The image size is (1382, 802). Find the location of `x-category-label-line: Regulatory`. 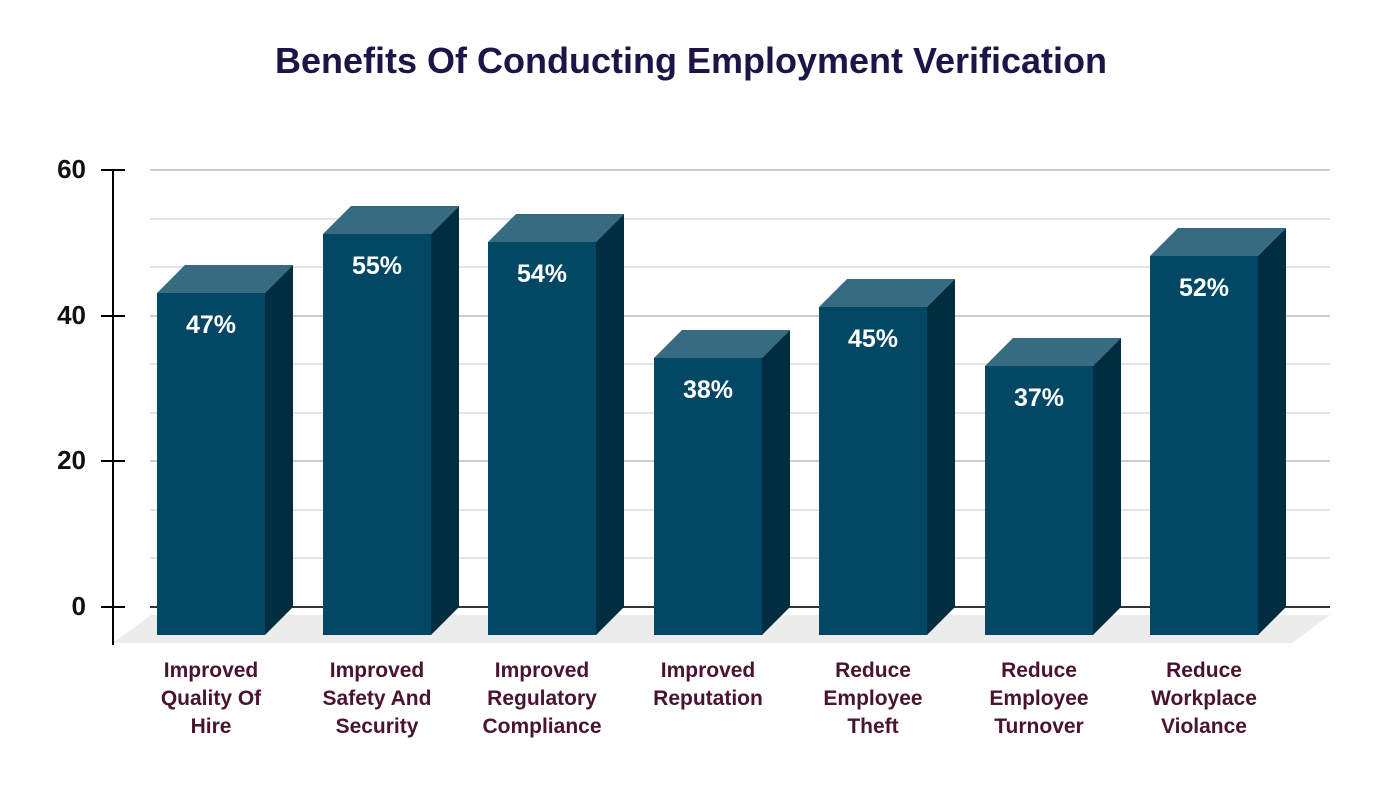

x-category-label-line: Regulatory is located at coordinates (542, 698).